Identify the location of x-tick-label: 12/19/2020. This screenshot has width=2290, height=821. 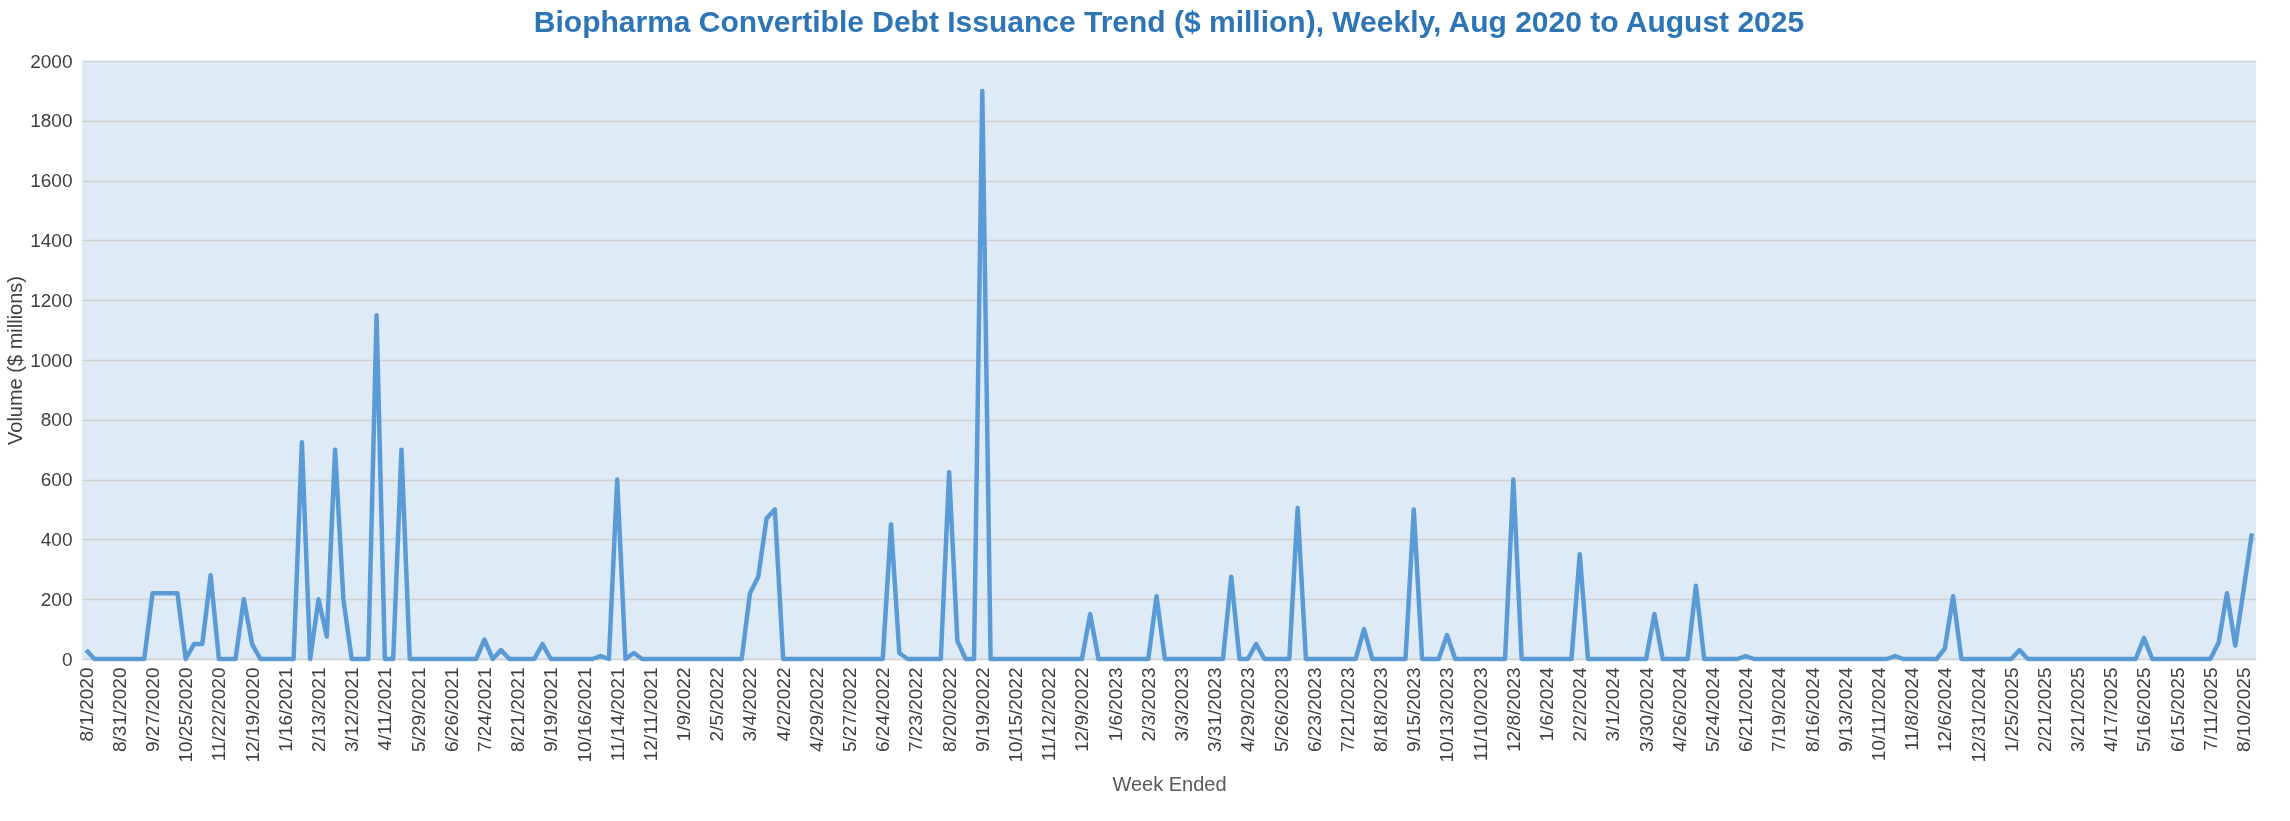
(252, 715).